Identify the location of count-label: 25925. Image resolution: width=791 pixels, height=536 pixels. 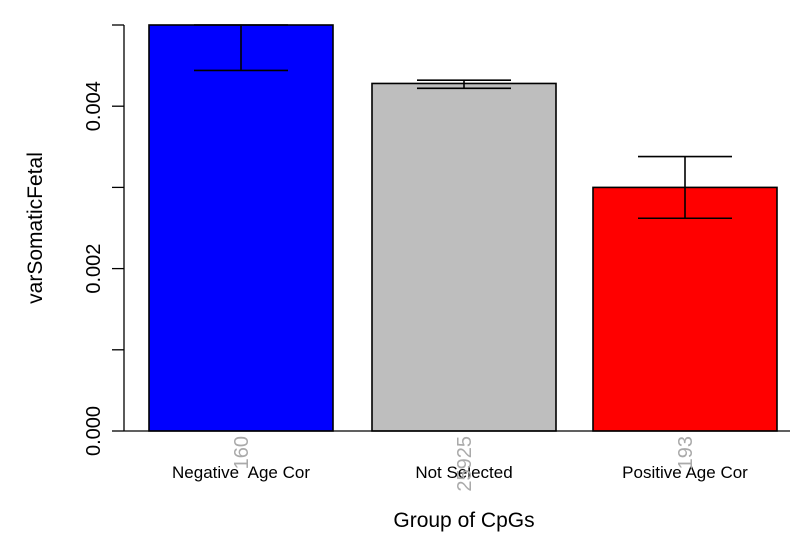
(465, 464).